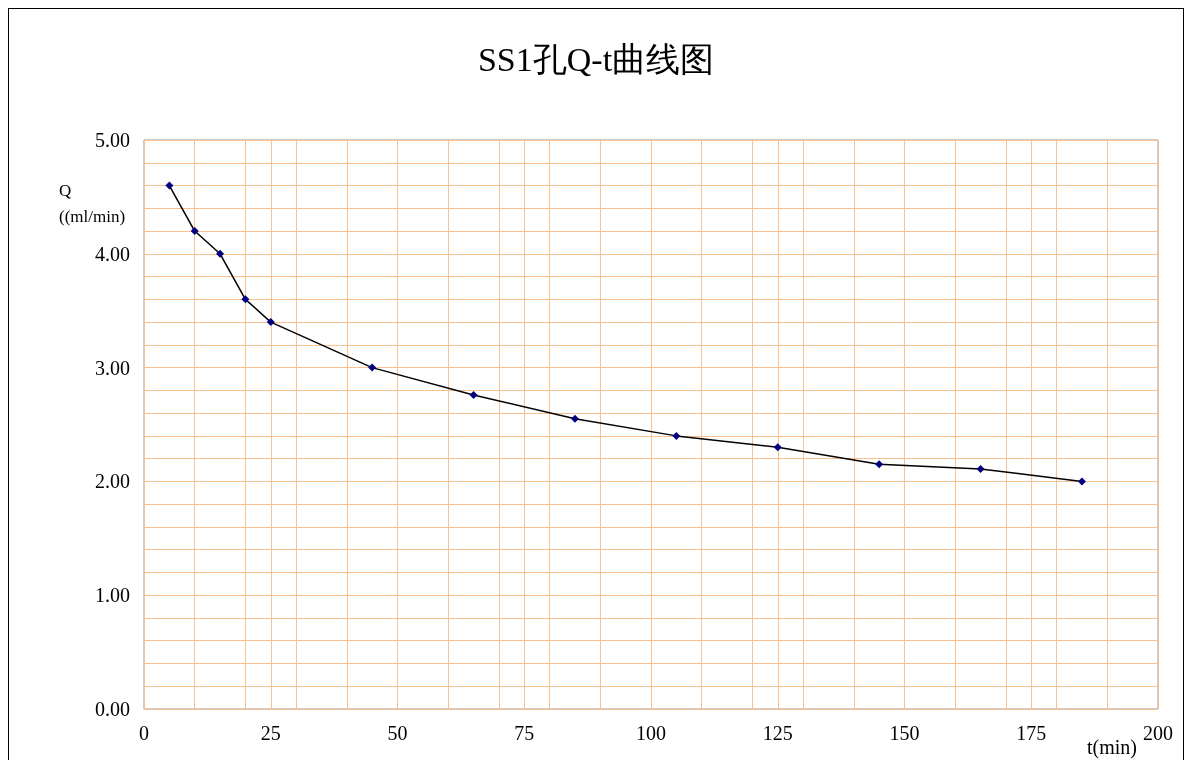 The image size is (1192, 760). Describe the element at coordinates (92, 203) in the screenshot. I see `y-axis-title: Q ((ml/min)` at that location.